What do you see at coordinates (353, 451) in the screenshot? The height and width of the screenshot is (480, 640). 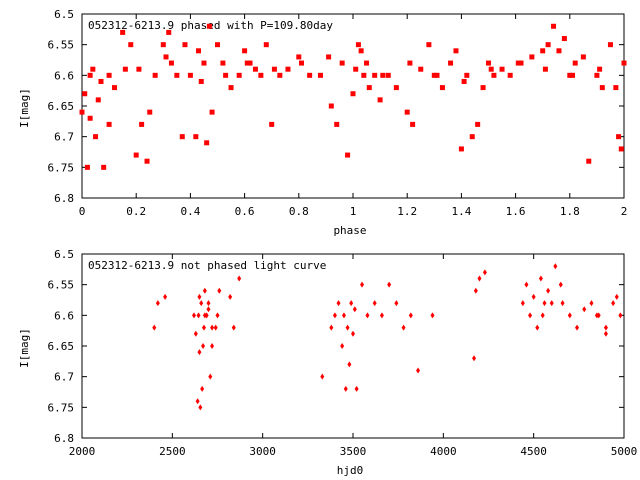 I see `x-tick-label: 3500` at bounding box center [353, 451].